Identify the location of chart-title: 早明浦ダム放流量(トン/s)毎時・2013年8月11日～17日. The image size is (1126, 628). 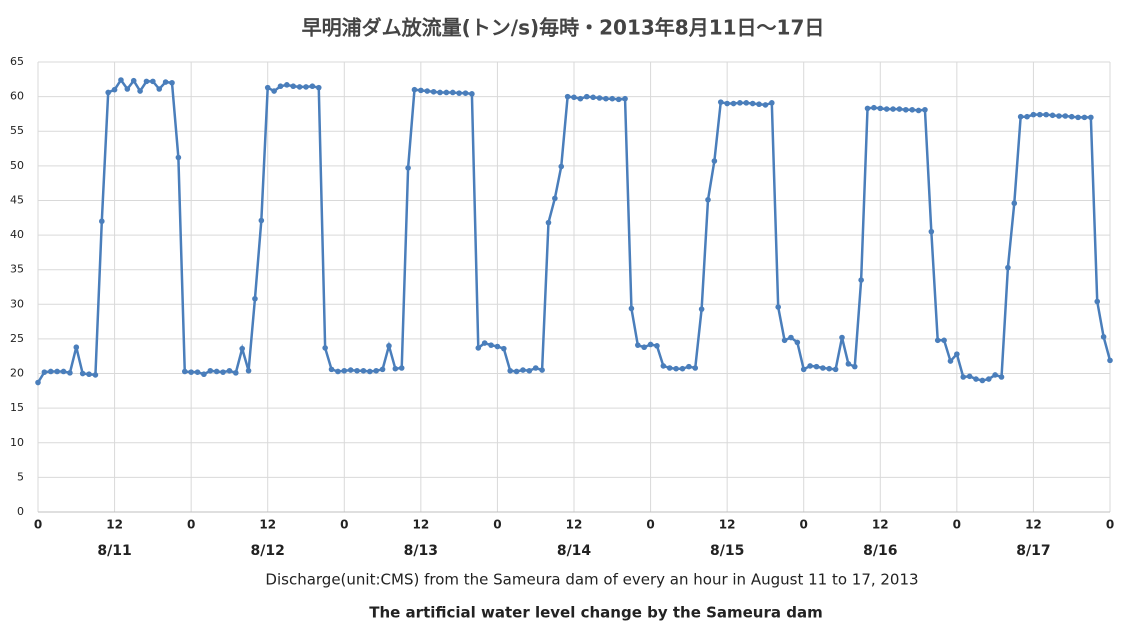
(563, 28).